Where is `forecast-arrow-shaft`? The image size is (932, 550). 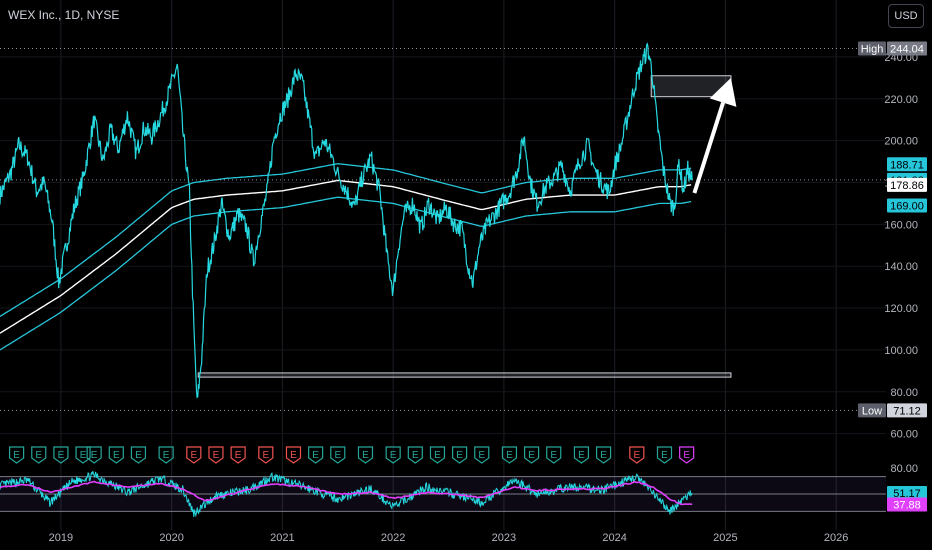
forecast-arrow-shaft is located at coordinates (708, 148).